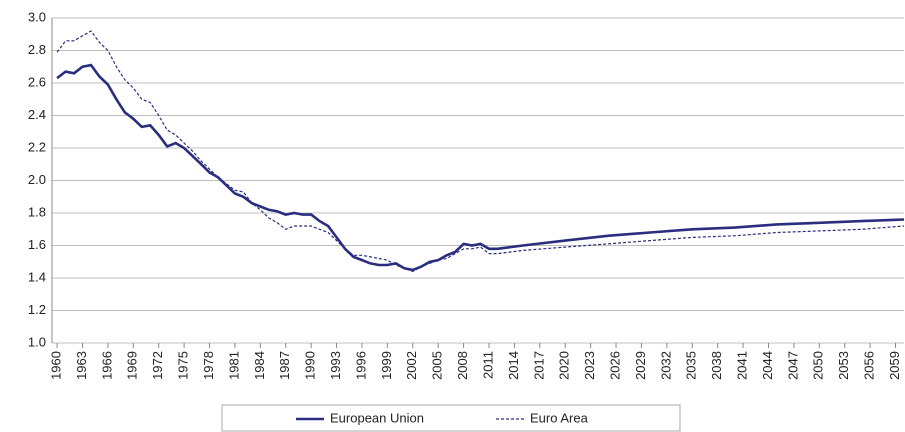  What do you see at coordinates (335, 365) in the screenshot?
I see `x-tick-label: 1993` at bounding box center [335, 365].